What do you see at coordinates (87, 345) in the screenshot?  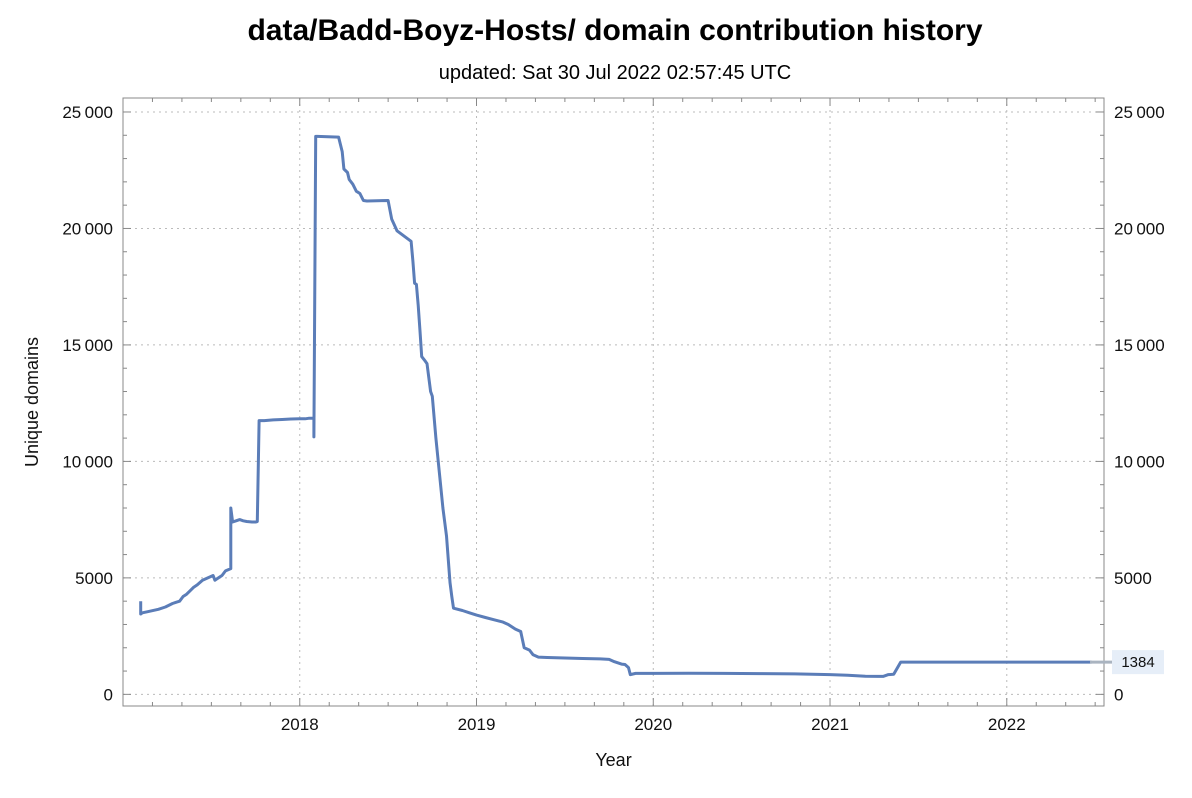 I see `y-tick-label-left: 15 000` at bounding box center [87, 345].